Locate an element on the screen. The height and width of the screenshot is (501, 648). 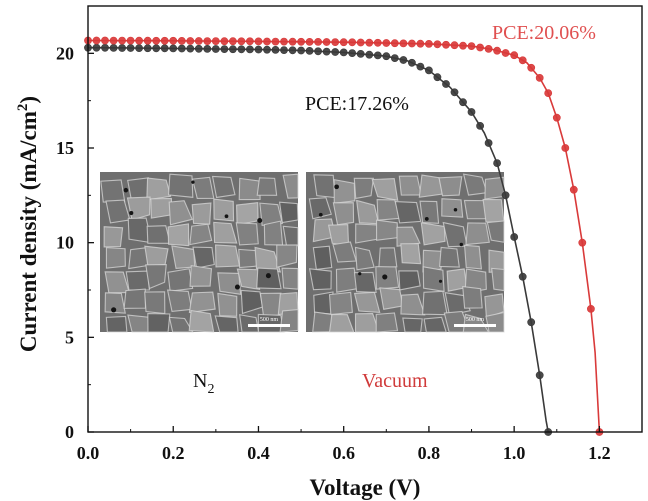
x-tick-label: 0.8 is located at coordinates (429, 453).